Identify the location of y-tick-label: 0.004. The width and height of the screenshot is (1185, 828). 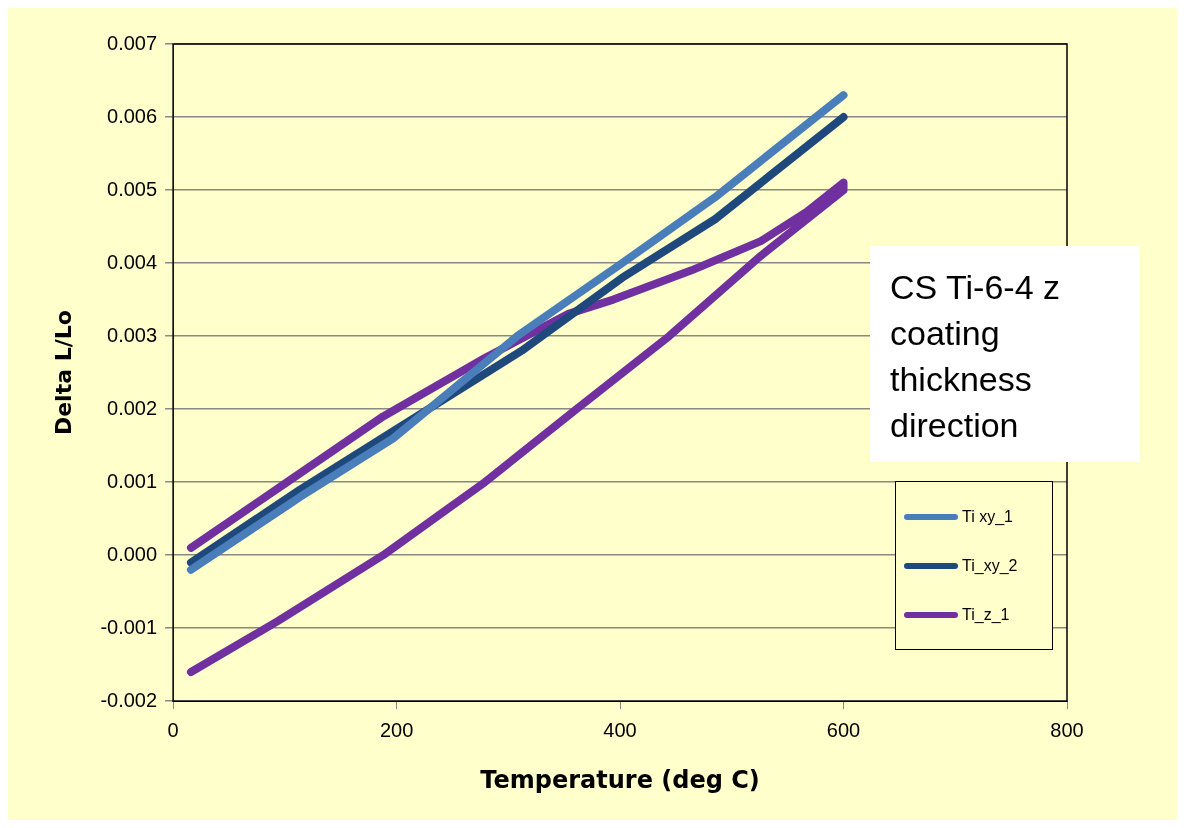
(132, 261).